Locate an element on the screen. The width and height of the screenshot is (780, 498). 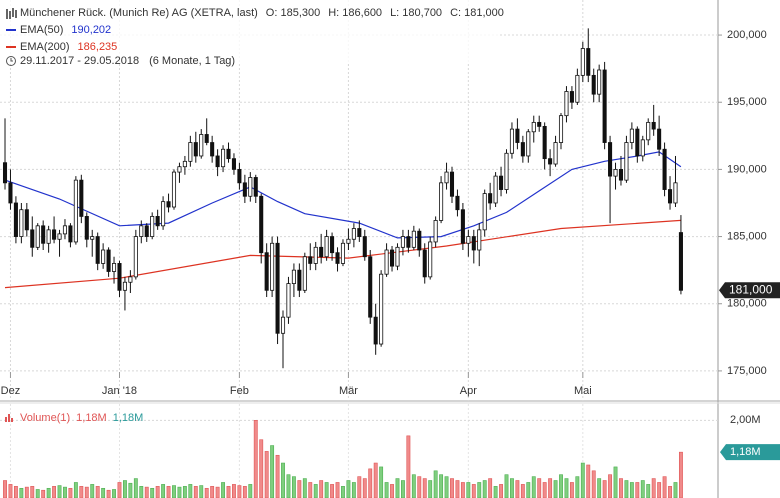
volume-legend: Volume(1) 1,18M 1,18M is located at coordinates (74, 418).